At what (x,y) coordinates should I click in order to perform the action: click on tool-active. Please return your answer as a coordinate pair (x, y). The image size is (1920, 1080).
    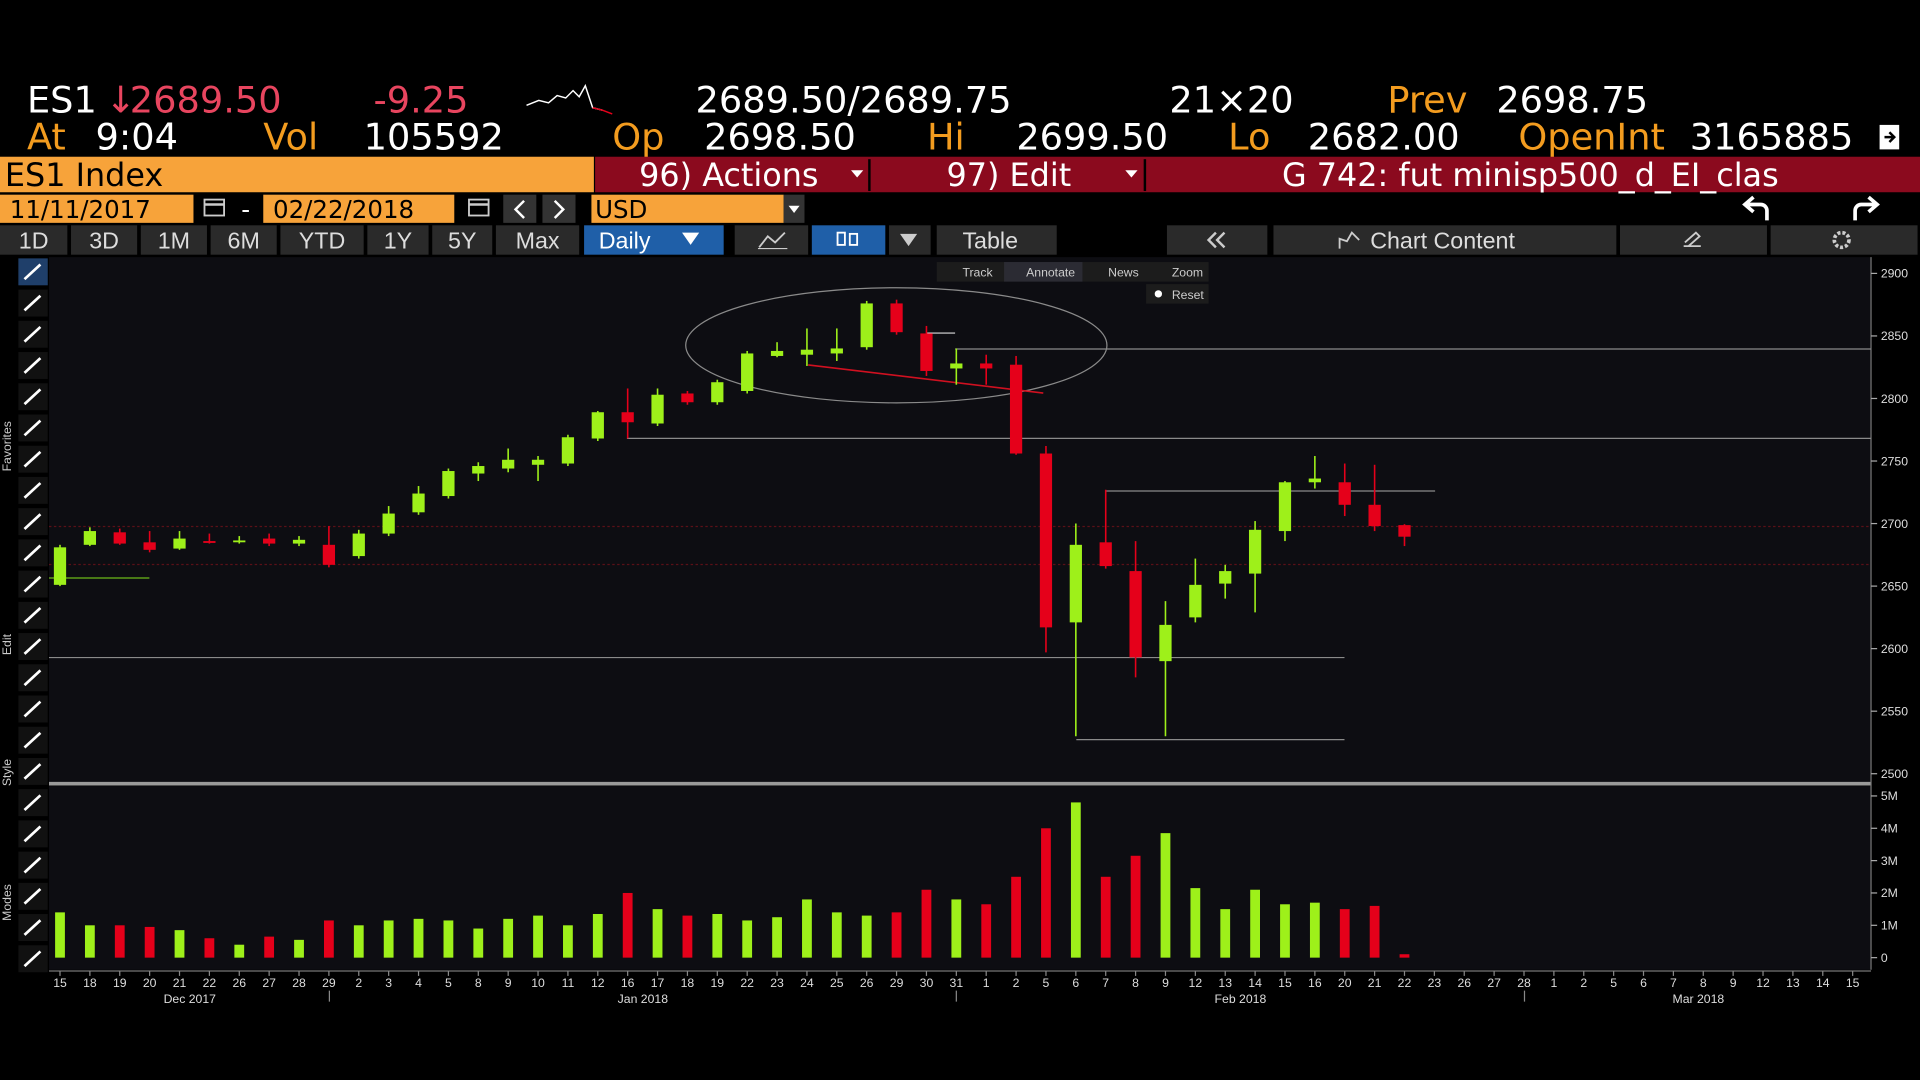
    Looking at the image, I should click on (1043, 272).